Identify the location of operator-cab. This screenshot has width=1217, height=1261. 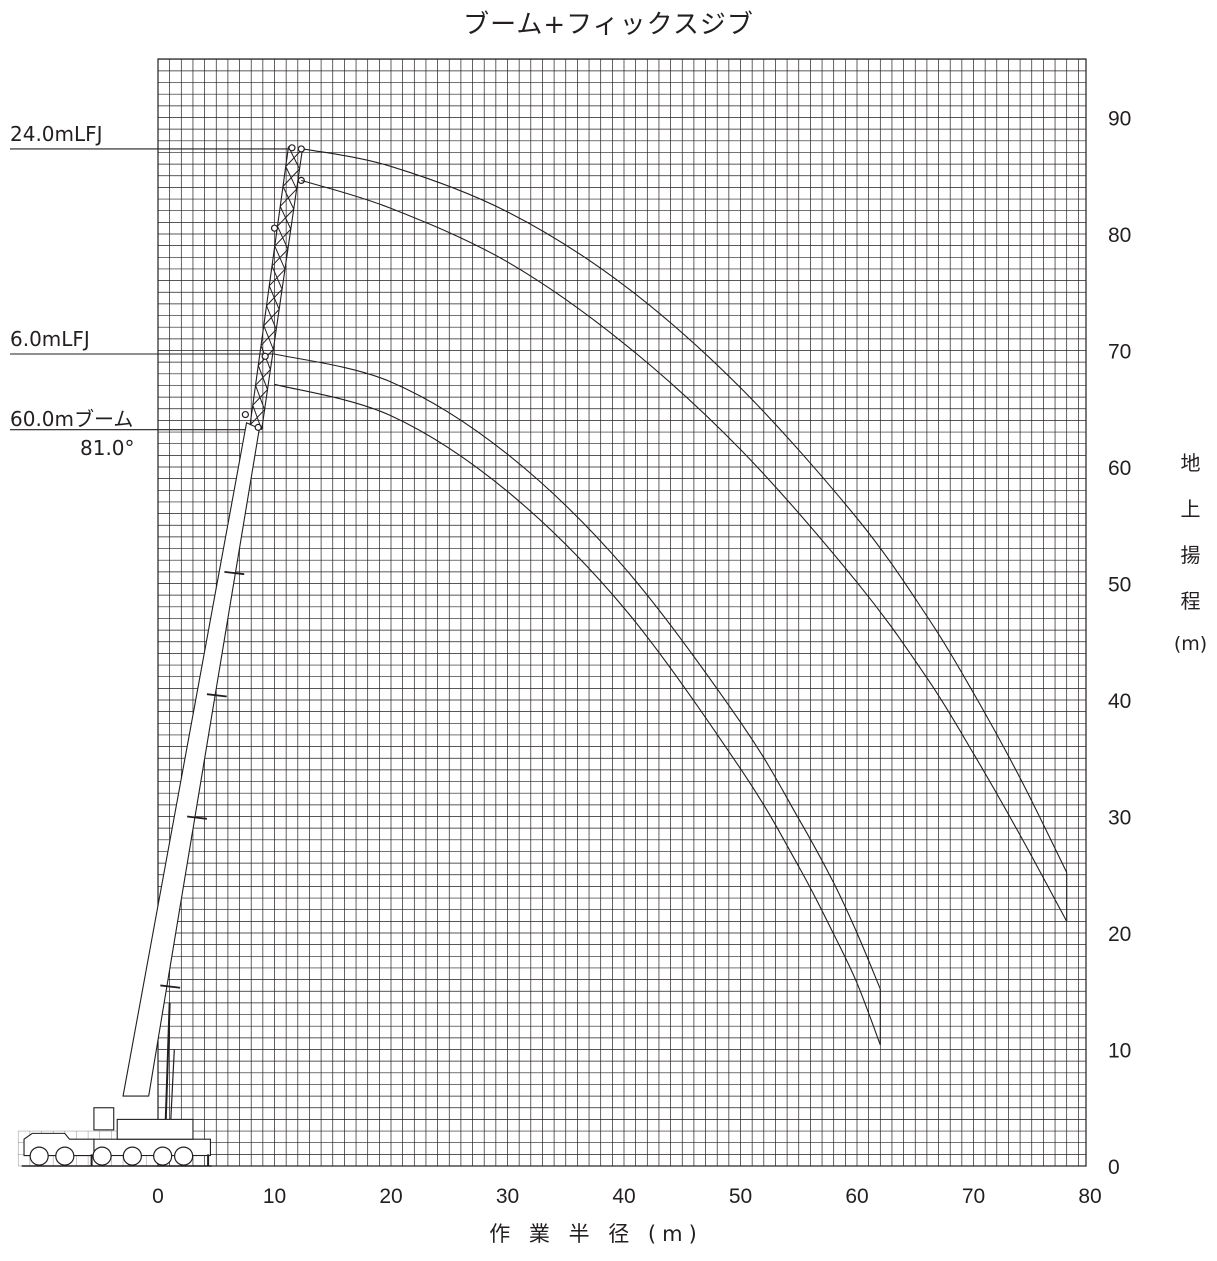
(104, 1119).